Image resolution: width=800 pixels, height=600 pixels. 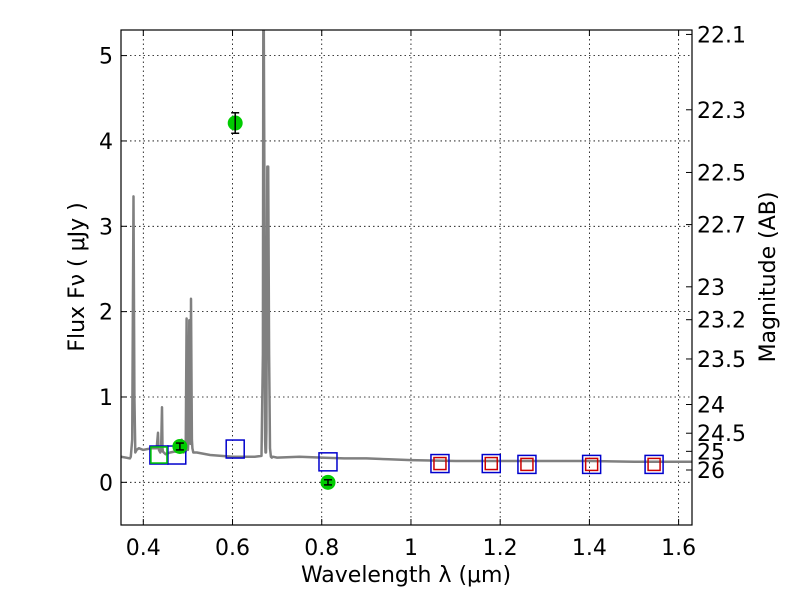 What do you see at coordinates (106, 483) in the screenshot?
I see `y-tick-label: 0` at bounding box center [106, 483].